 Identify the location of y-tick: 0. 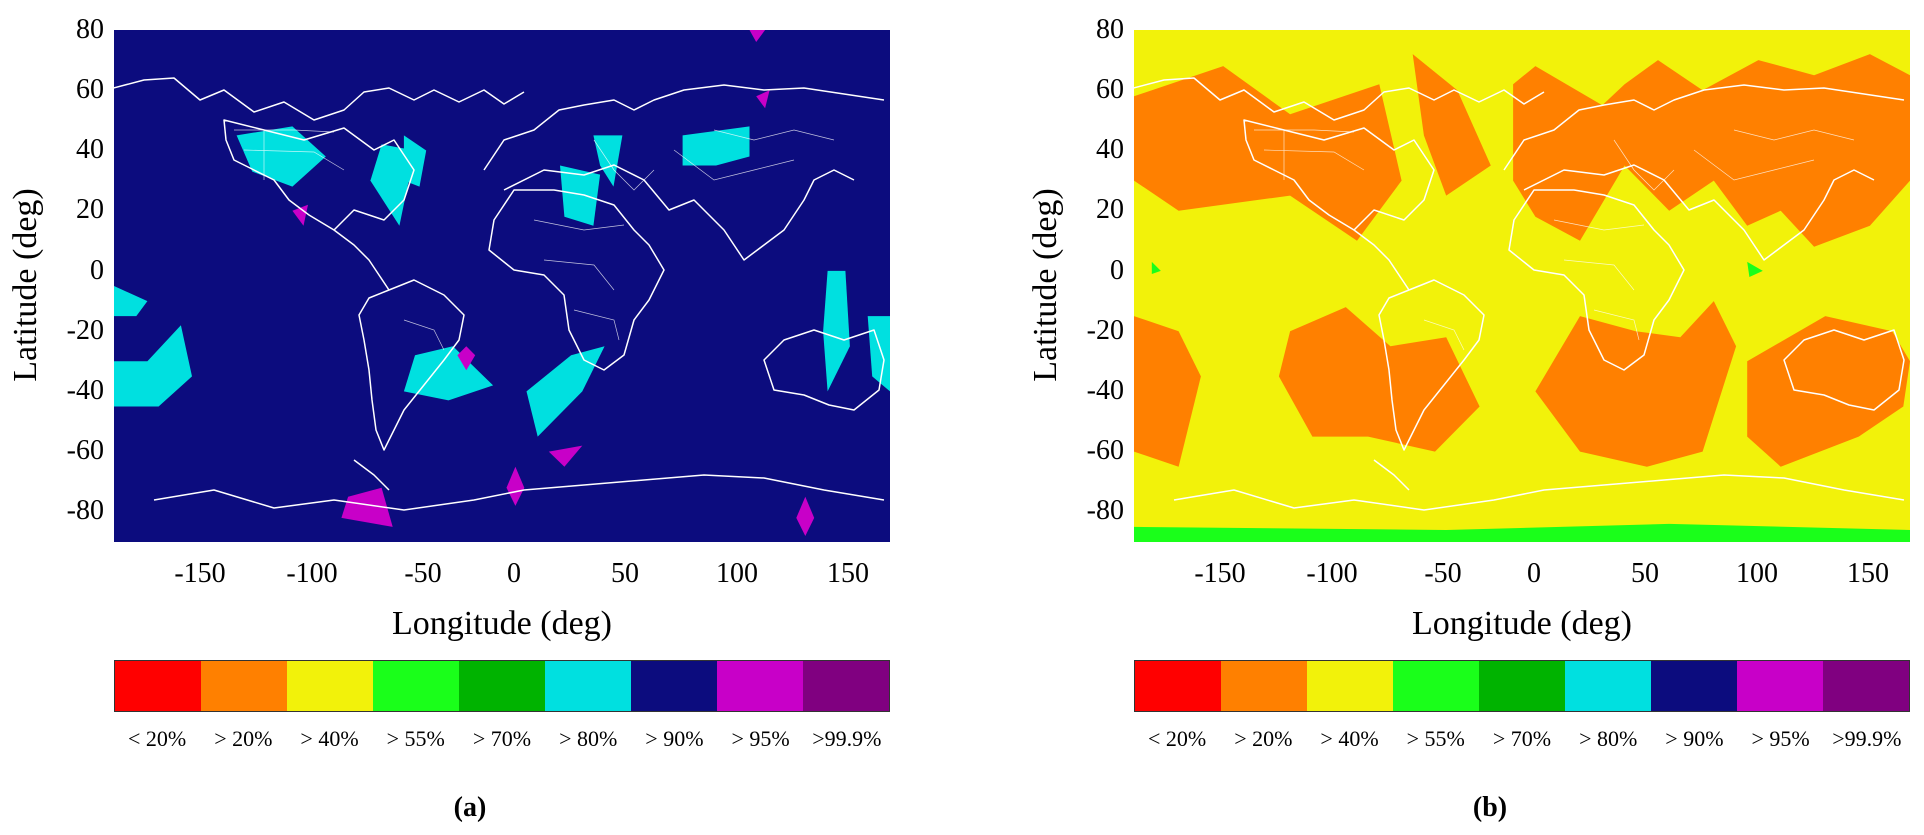
(97, 270).